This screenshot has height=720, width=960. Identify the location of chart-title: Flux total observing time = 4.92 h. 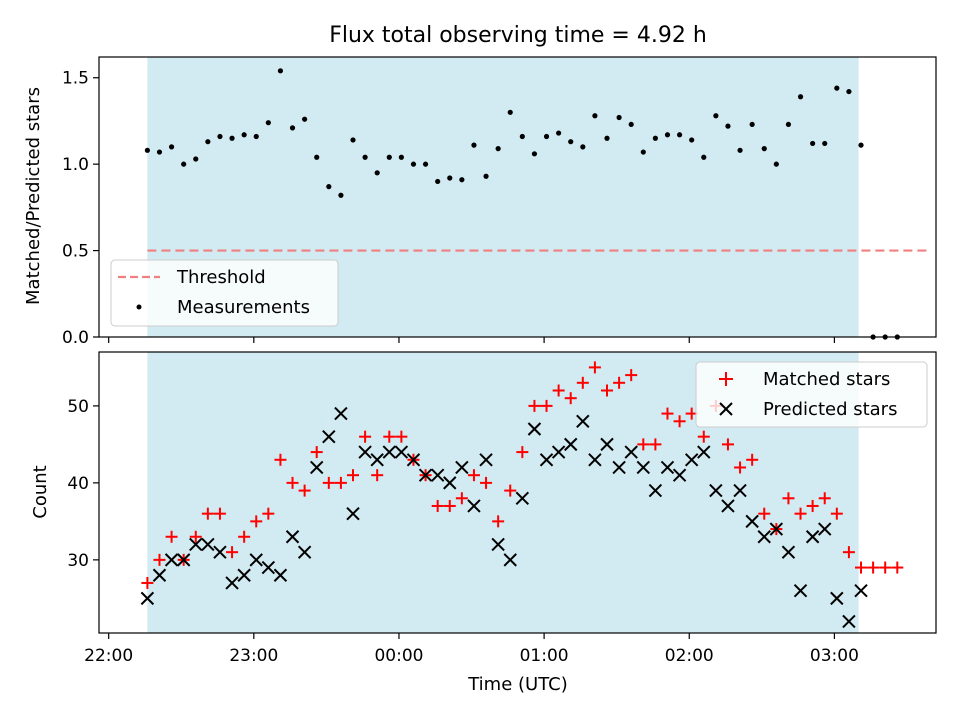
(518, 35).